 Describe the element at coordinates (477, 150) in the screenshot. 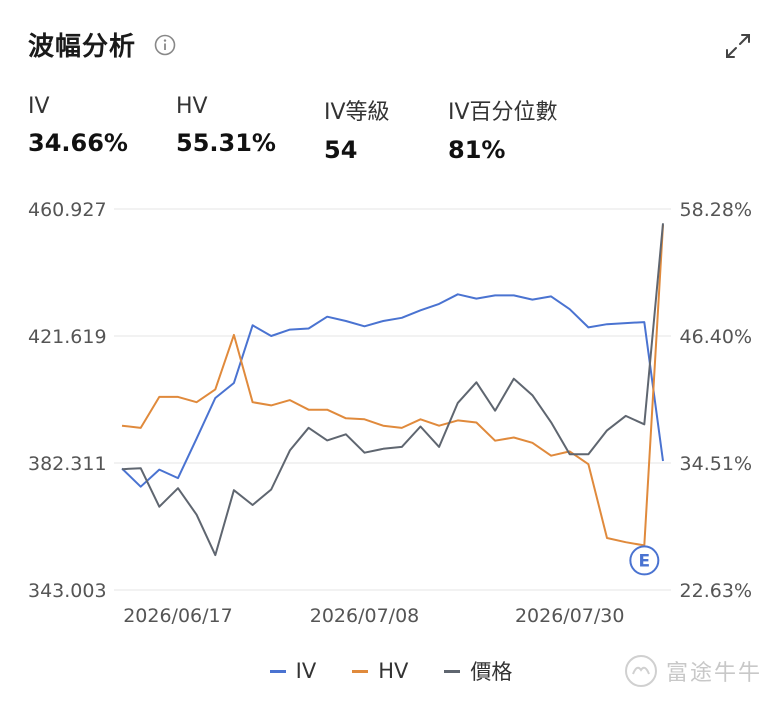

I see `stat-value: 81%` at that location.